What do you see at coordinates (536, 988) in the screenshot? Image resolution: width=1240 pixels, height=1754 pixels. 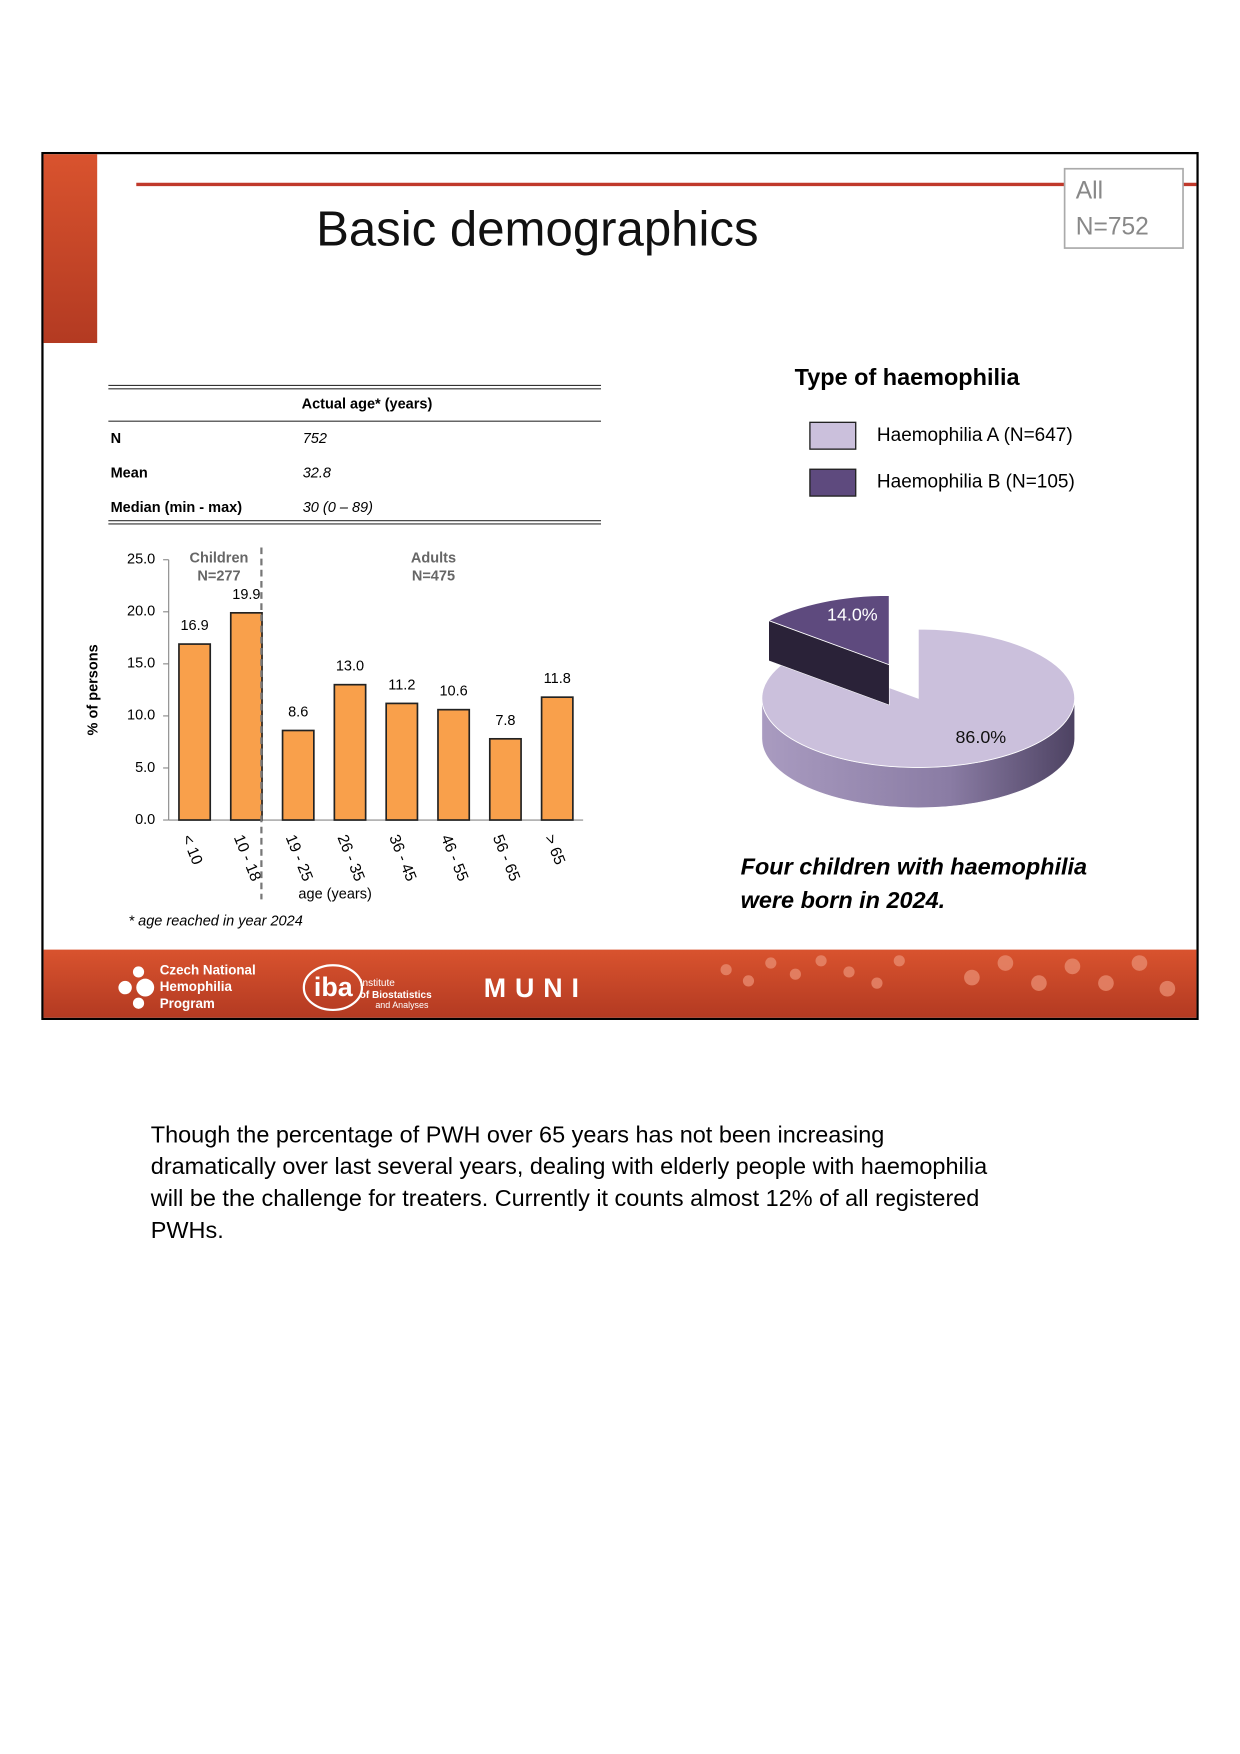 I see `logo-text: MUNI` at bounding box center [536, 988].